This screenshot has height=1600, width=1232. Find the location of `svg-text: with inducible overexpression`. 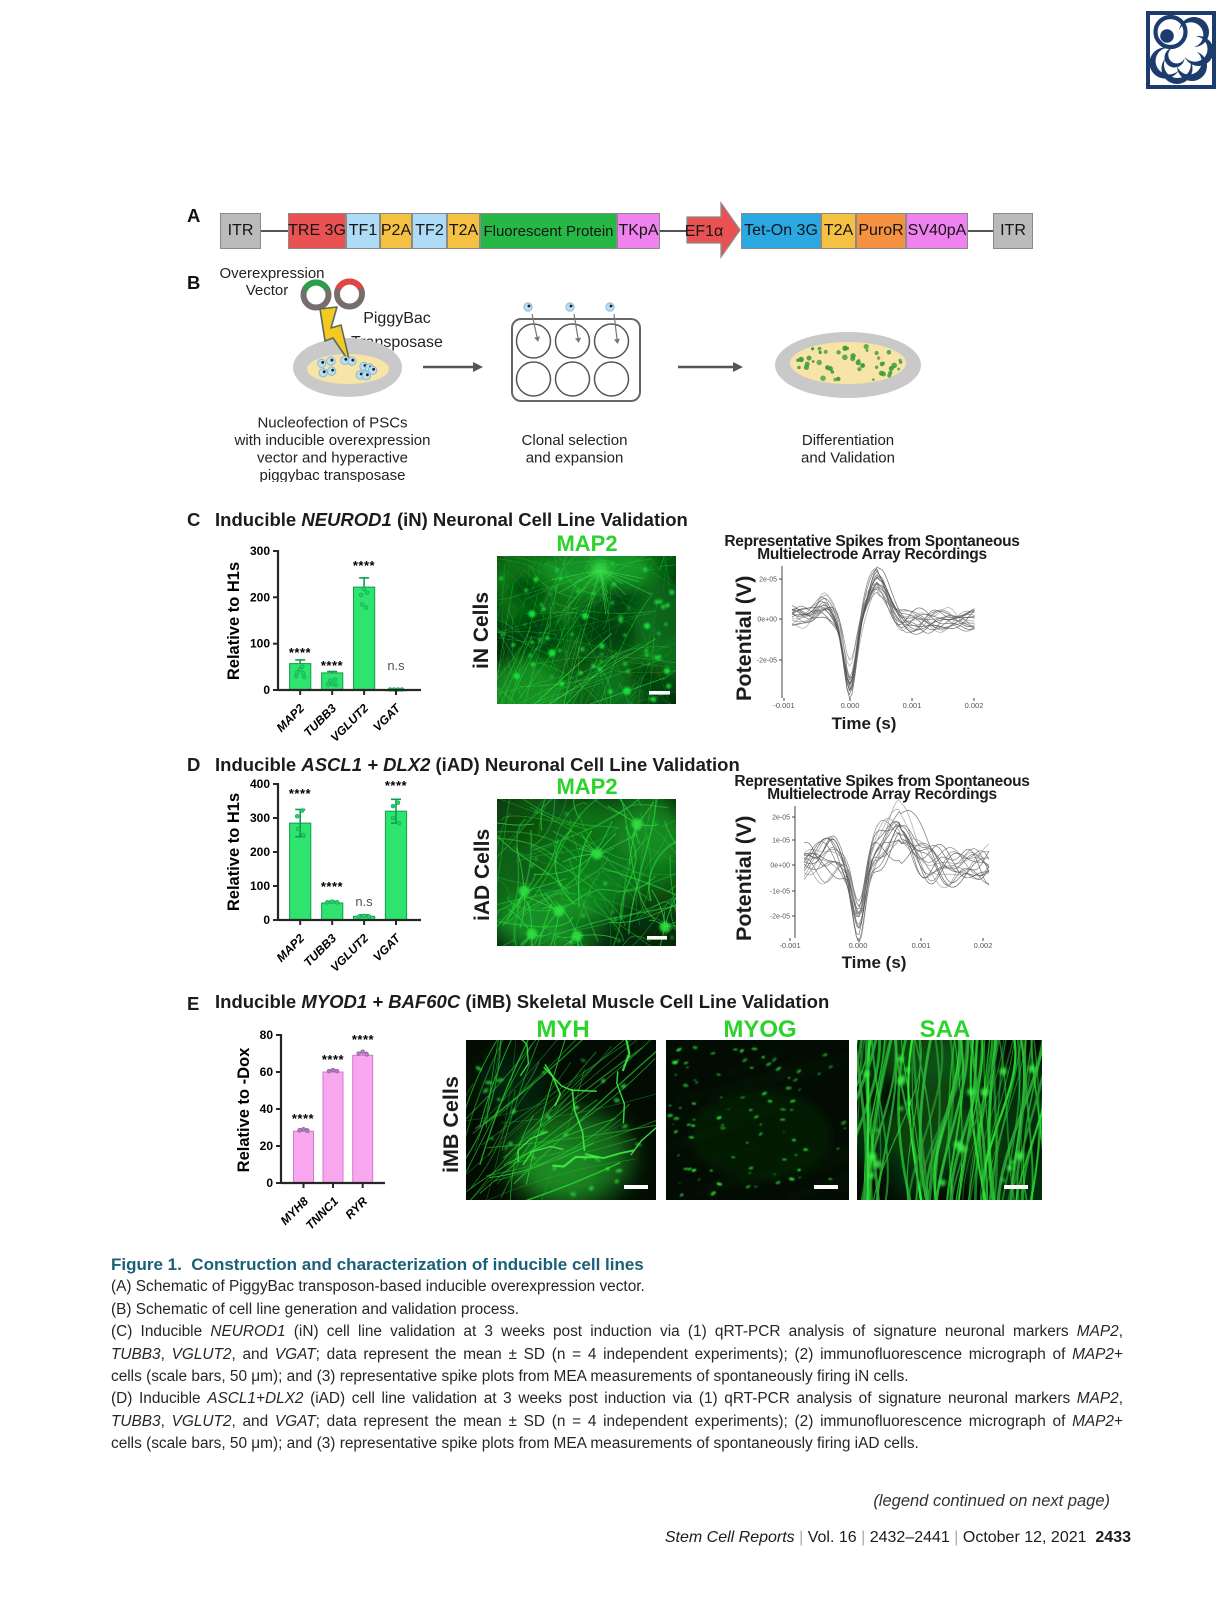

svg-text: with inducible overexpression is located at coordinates (332, 440).